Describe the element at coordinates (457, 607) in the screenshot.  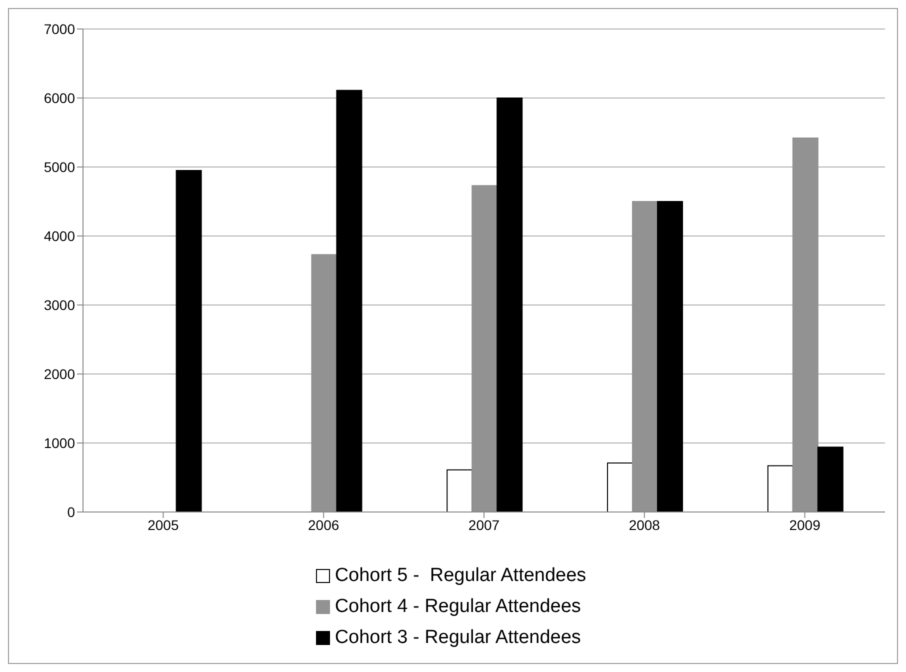
I see `legend-label: Cohort 4 - Regular Attendees` at that location.